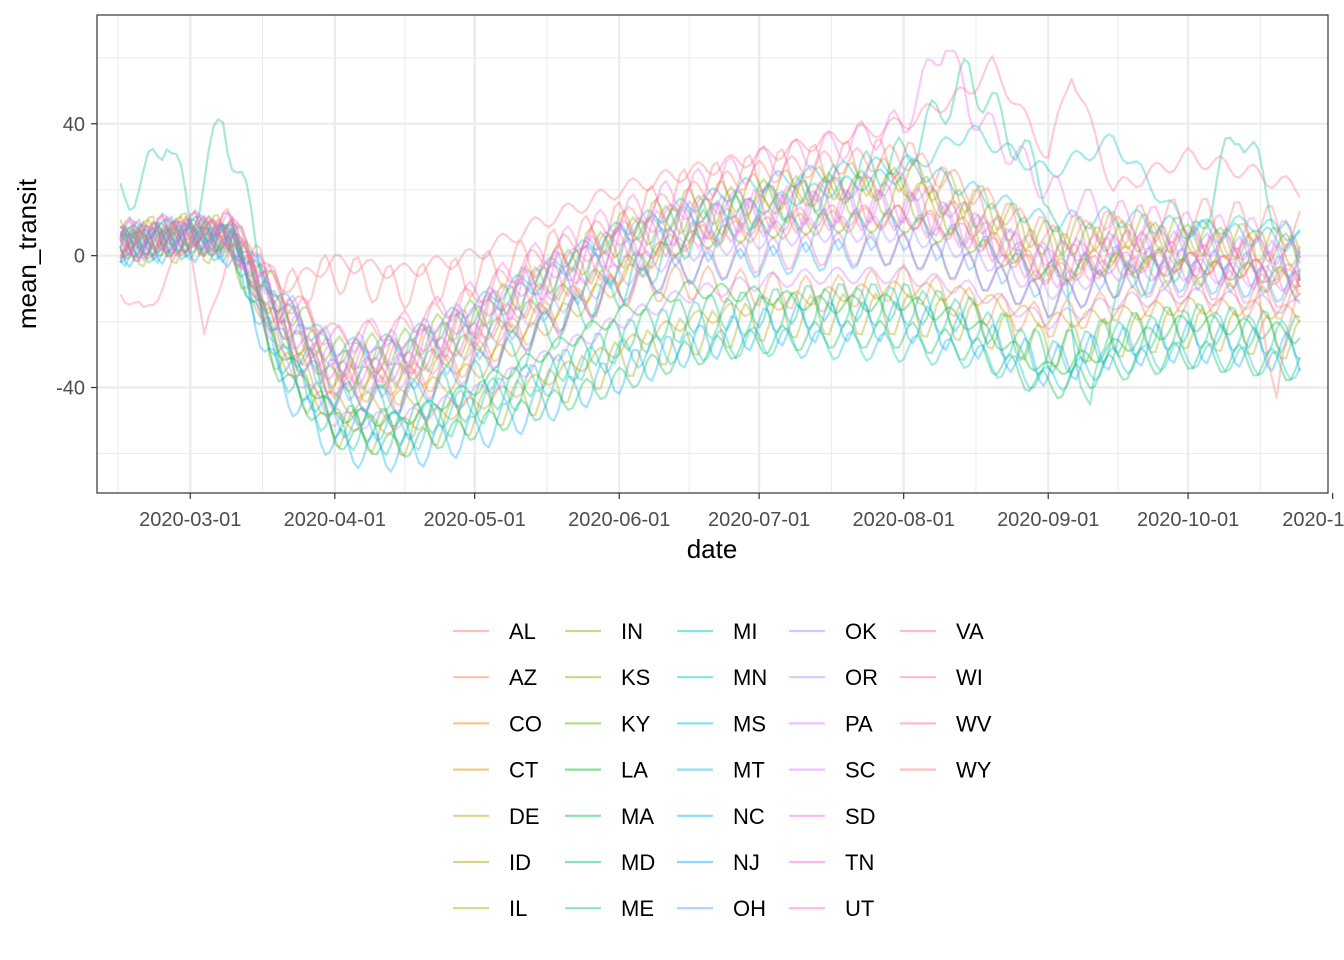 The height and width of the screenshot is (960, 1344). What do you see at coordinates (833, 677) in the screenshot?
I see `legend-item-or: OR` at bounding box center [833, 677].